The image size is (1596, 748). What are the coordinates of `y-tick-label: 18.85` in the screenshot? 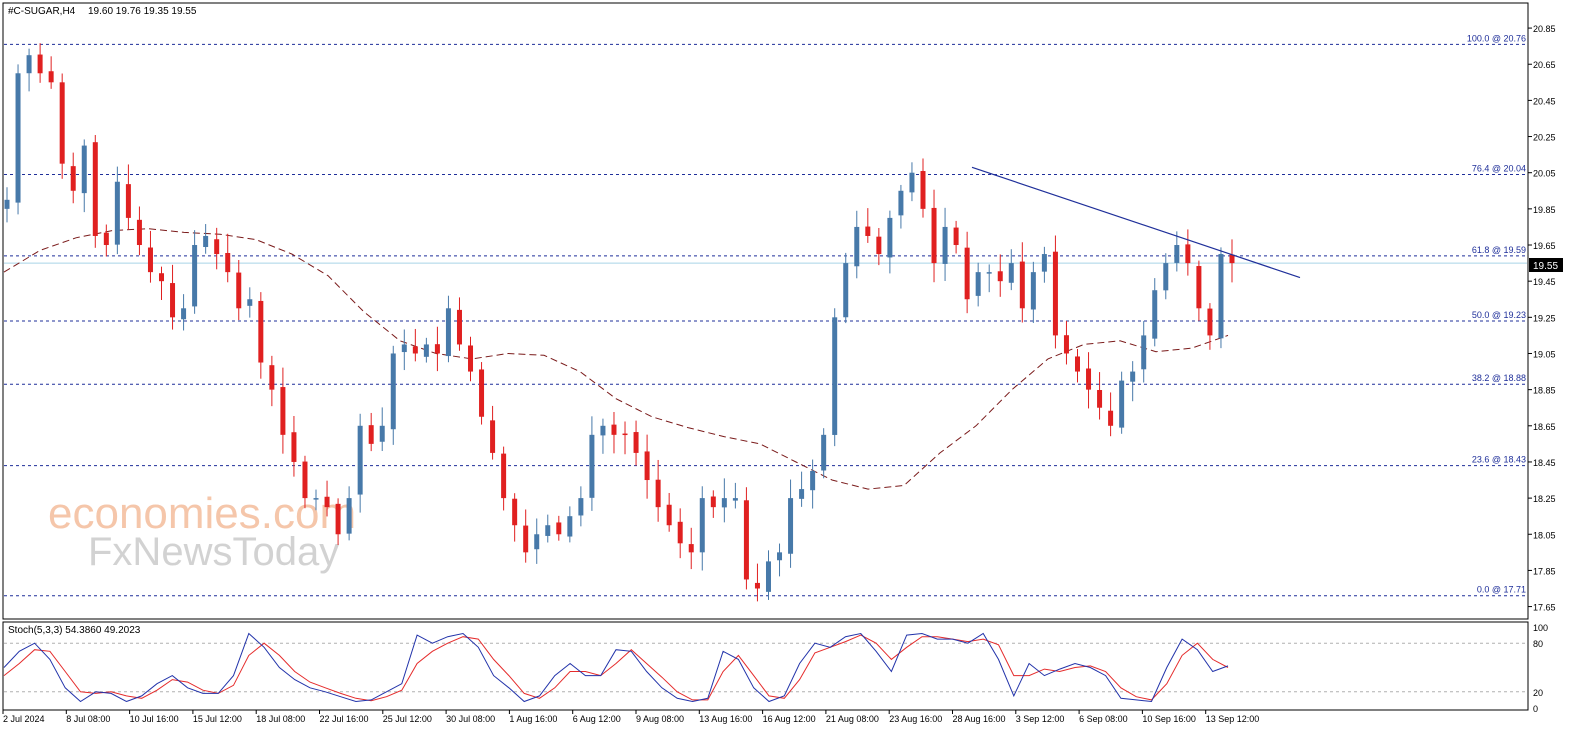 It's located at (1544, 391).